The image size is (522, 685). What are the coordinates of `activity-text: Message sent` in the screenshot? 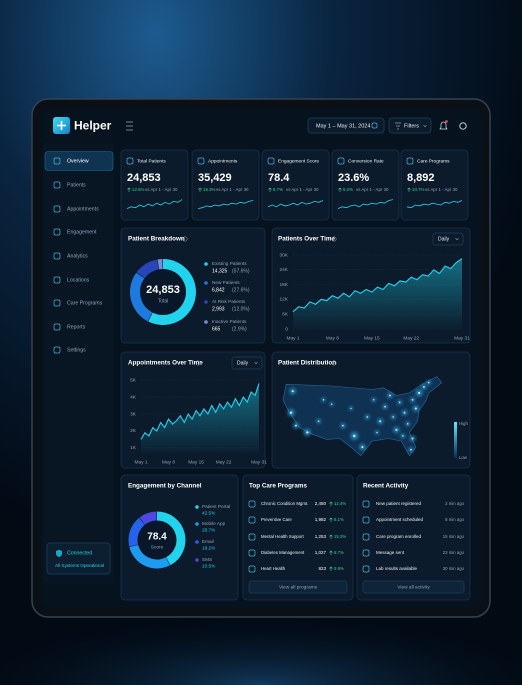 It's located at (390, 552).